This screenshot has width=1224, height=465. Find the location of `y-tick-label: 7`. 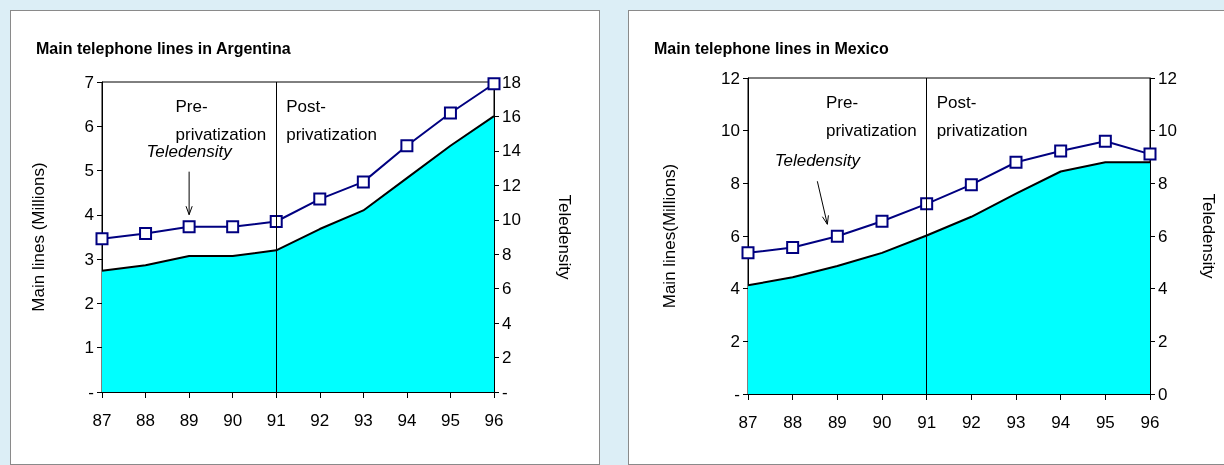

y-tick-label: 7 is located at coordinates (89, 82).